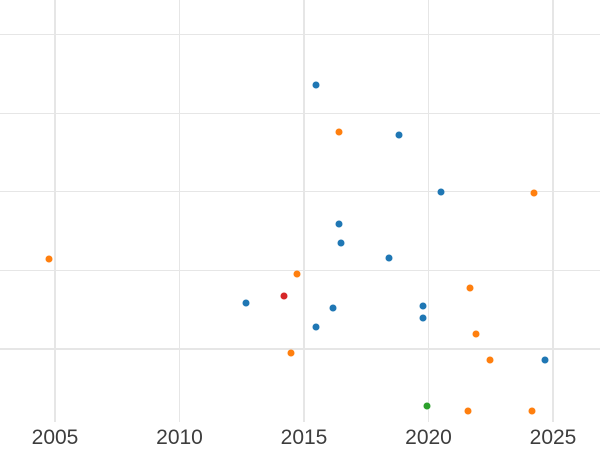 Image resolution: width=600 pixels, height=450 pixels. I want to click on x-tick-label: 2020, so click(428, 437).